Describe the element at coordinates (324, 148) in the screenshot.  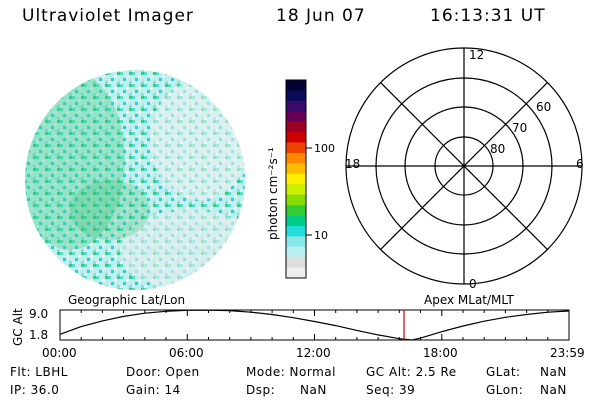
I see `colorbar-tick-label-100: 100` at that location.